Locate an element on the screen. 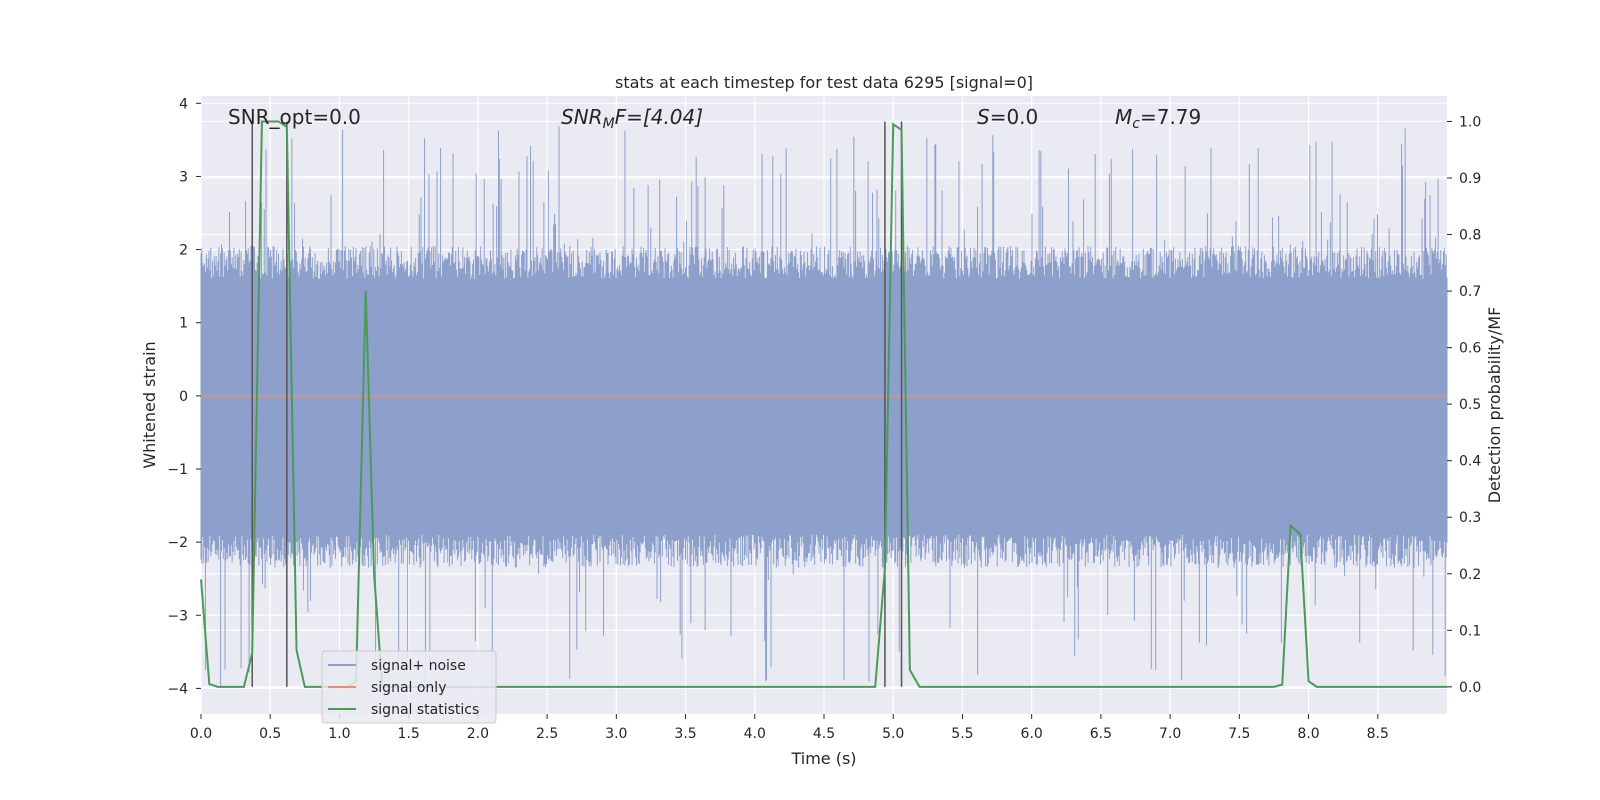  annotation-s: S=0.0 is located at coordinates (1007, 117).